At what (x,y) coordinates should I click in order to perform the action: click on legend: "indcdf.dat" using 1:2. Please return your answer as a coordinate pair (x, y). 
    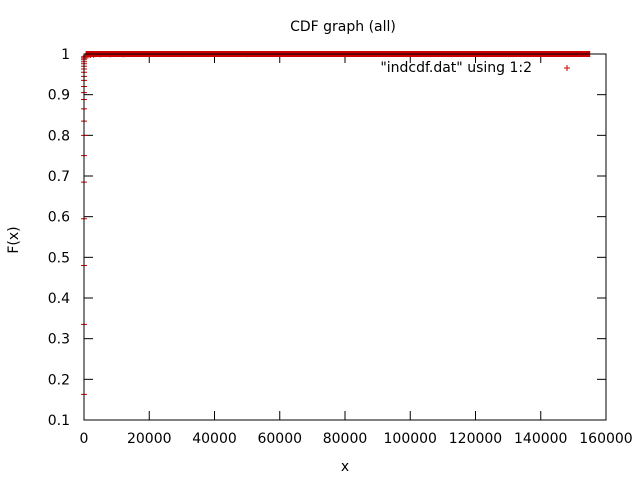
    Looking at the image, I should click on (475, 68).